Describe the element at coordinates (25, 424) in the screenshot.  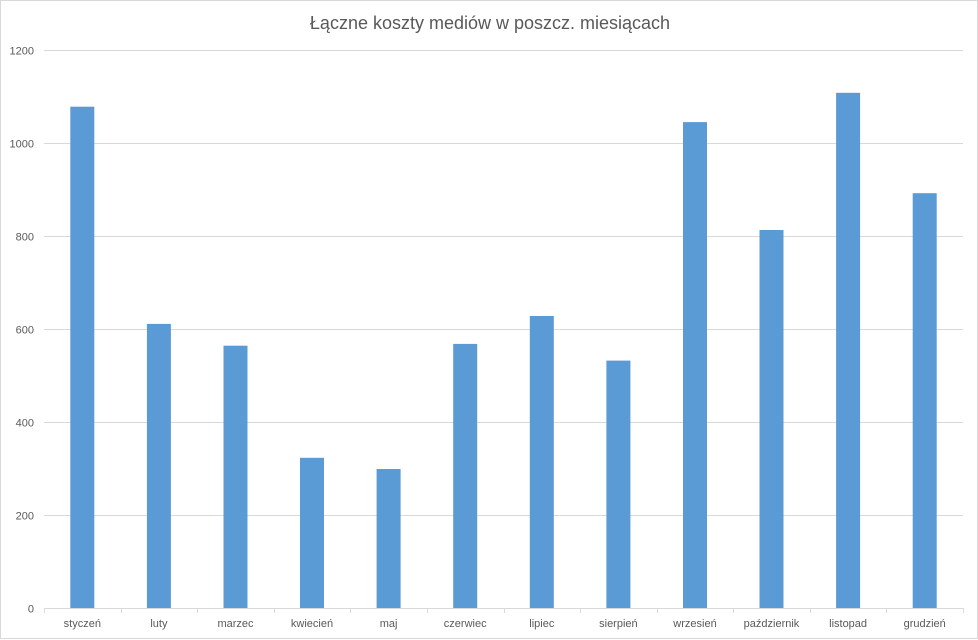
I see `y-tick-label: 400` at that location.